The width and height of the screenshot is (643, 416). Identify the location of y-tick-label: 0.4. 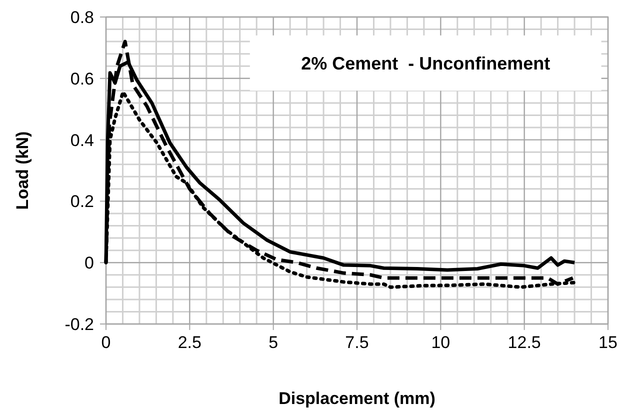
(82, 140).